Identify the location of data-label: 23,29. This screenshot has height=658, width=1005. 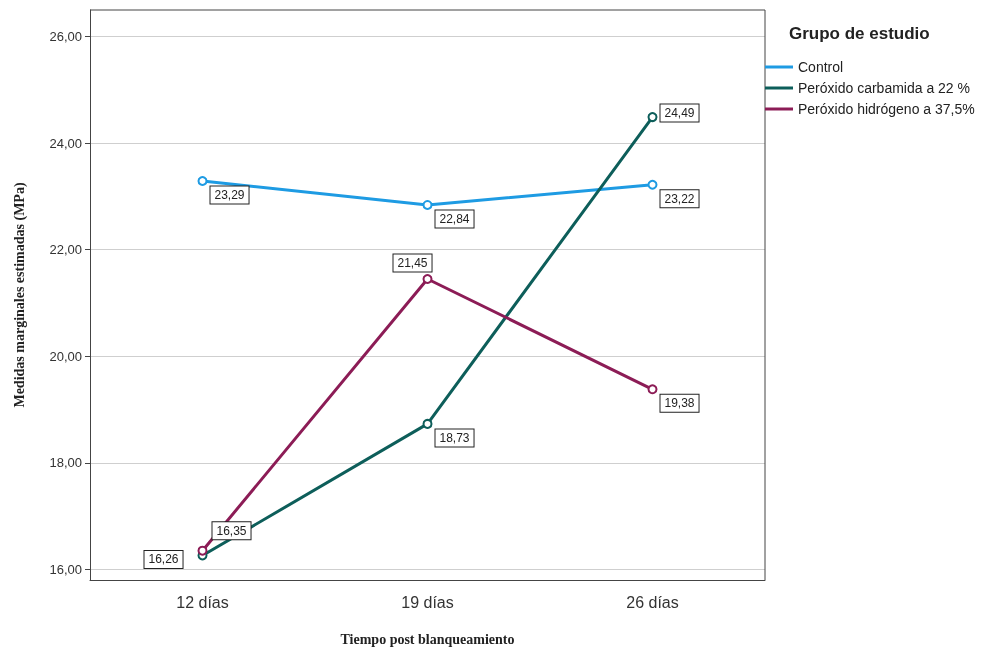
(229, 195).